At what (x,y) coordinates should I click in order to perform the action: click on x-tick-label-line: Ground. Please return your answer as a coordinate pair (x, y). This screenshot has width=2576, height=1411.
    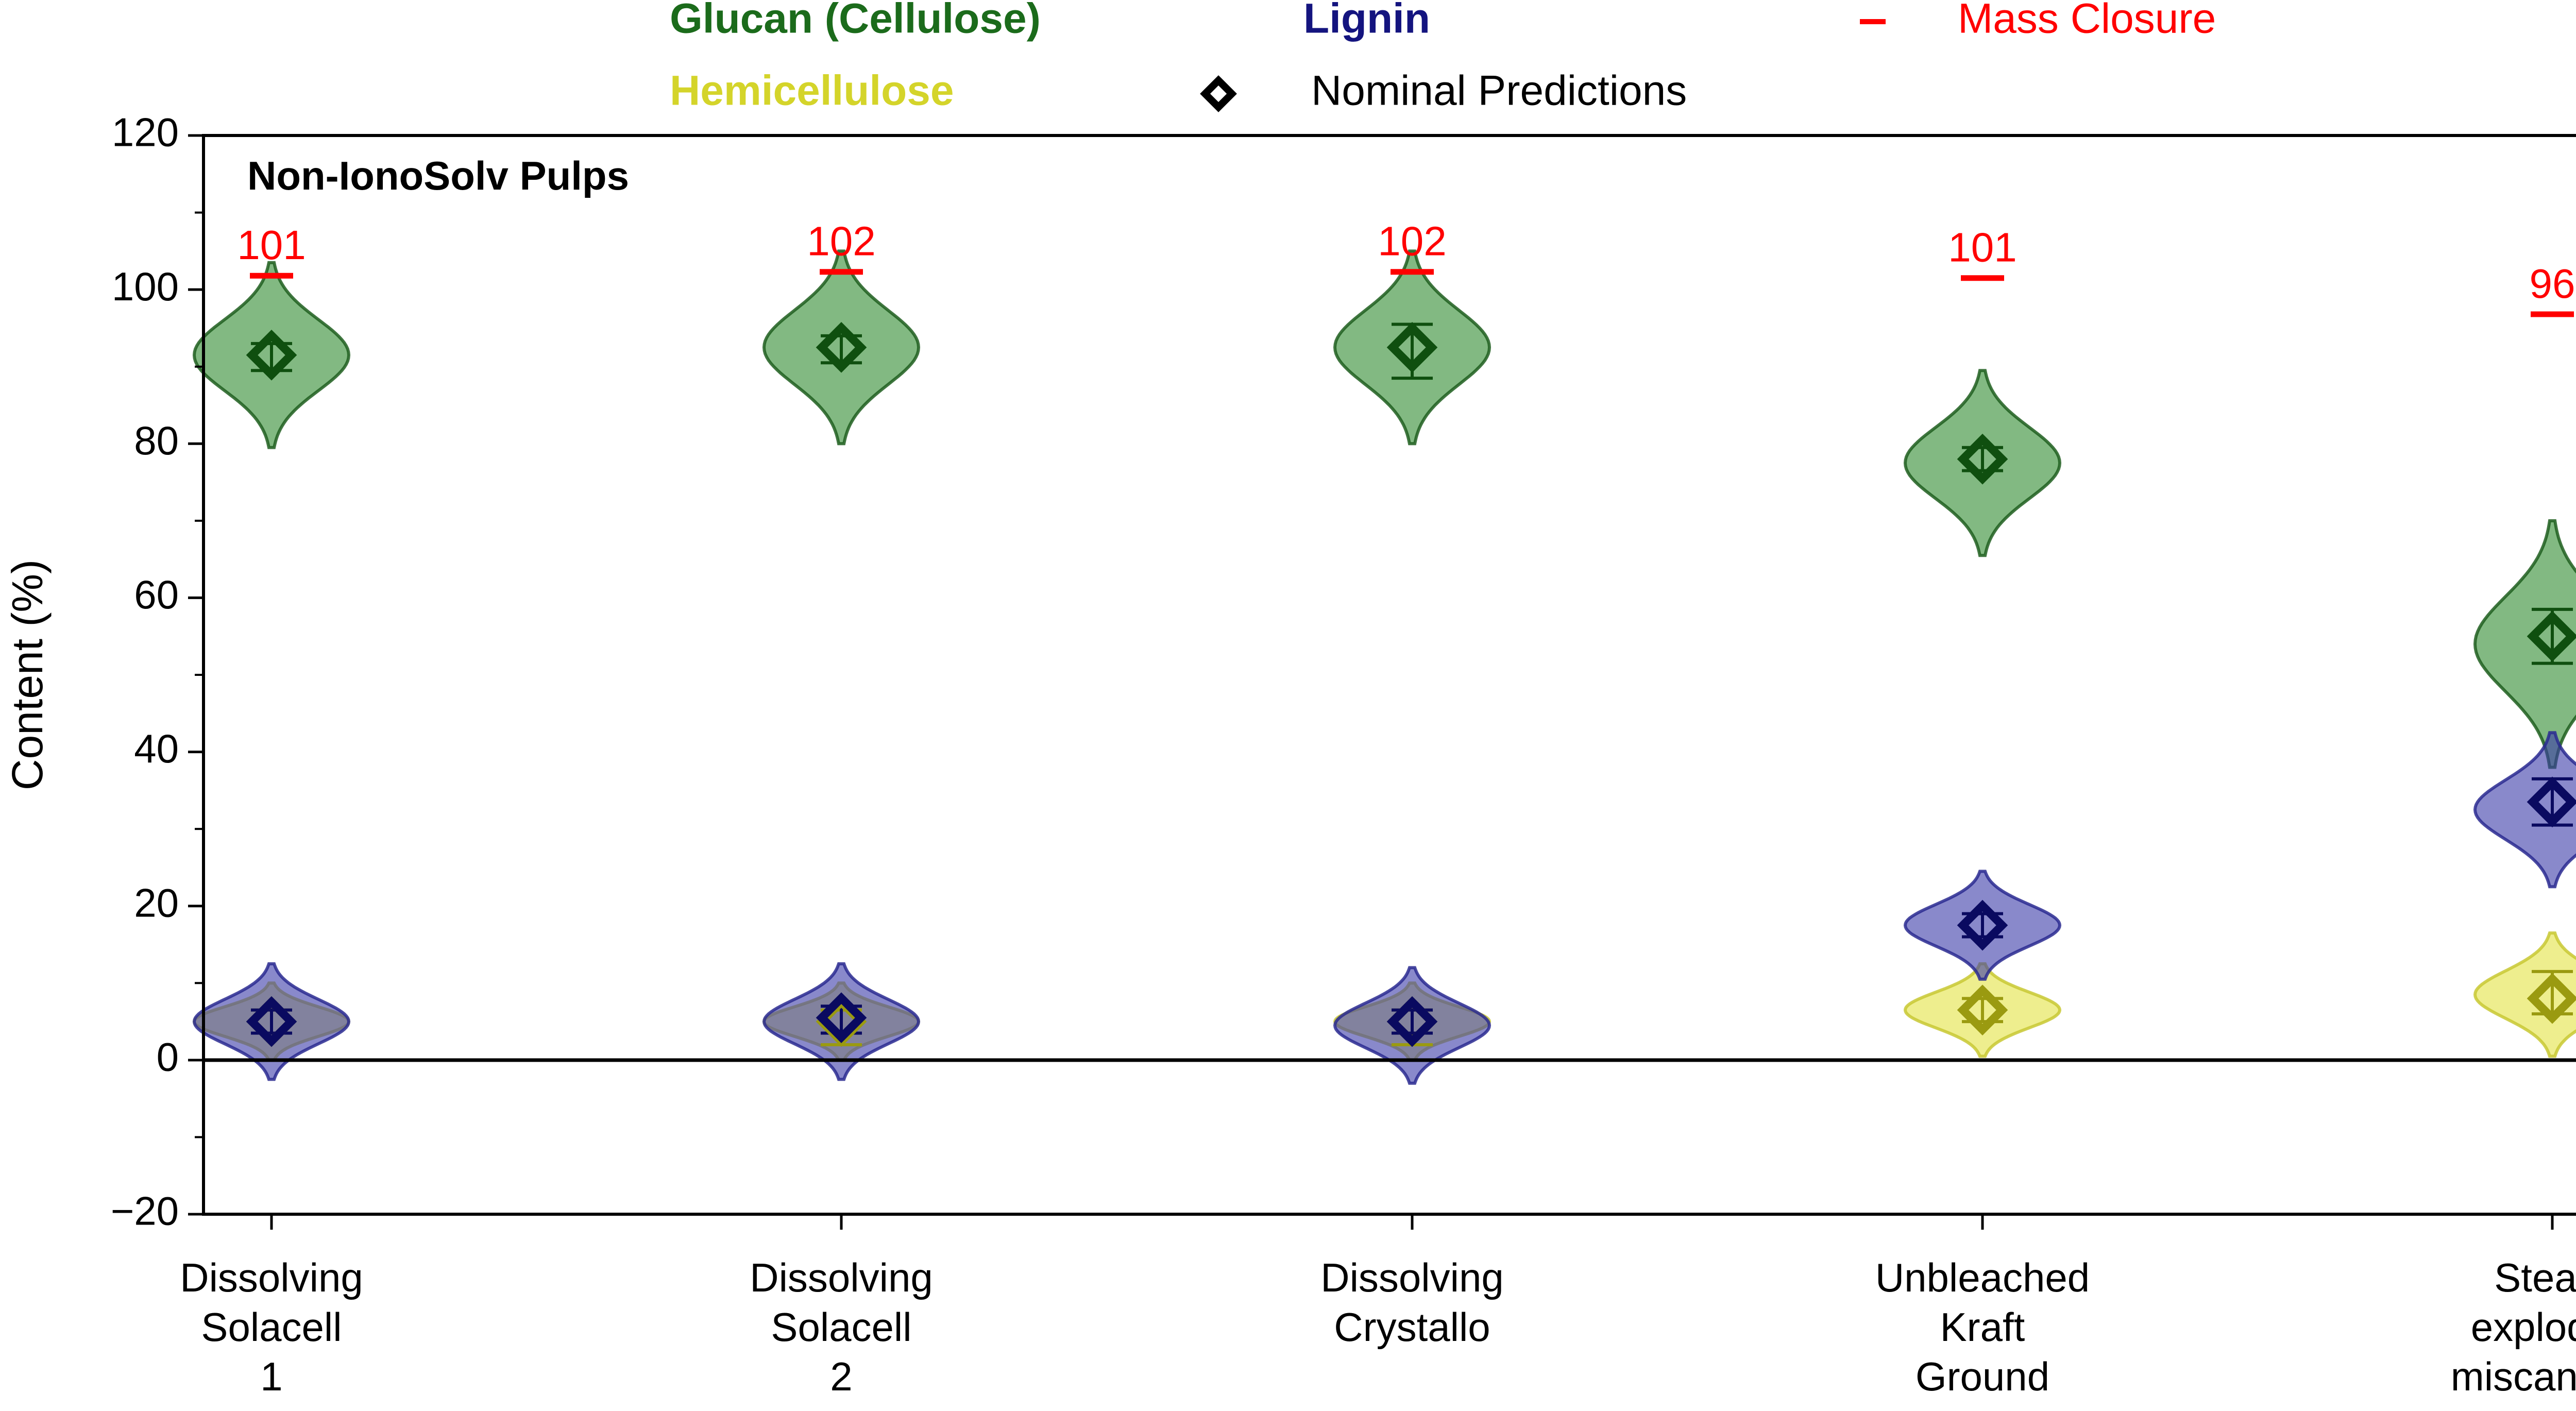
    Looking at the image, I should click on (1982, 1376).